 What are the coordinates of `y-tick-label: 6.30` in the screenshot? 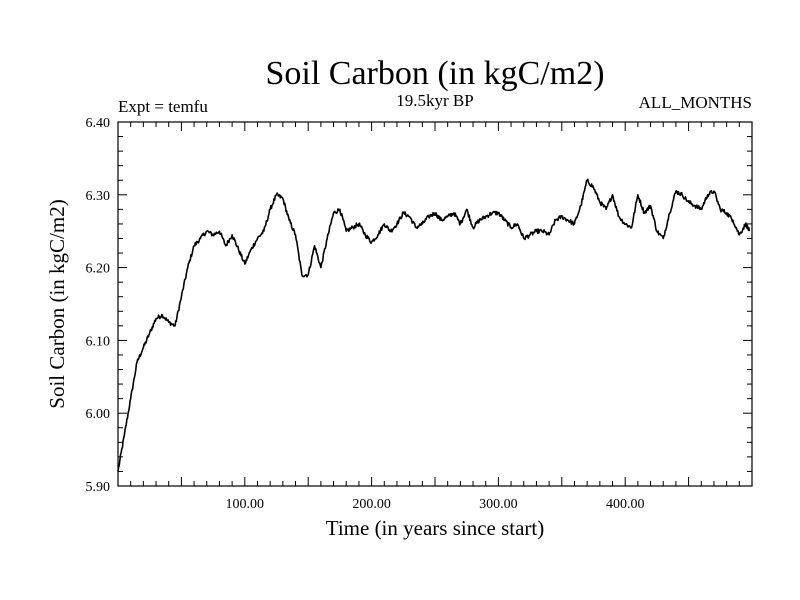 It's located at (98, 196).